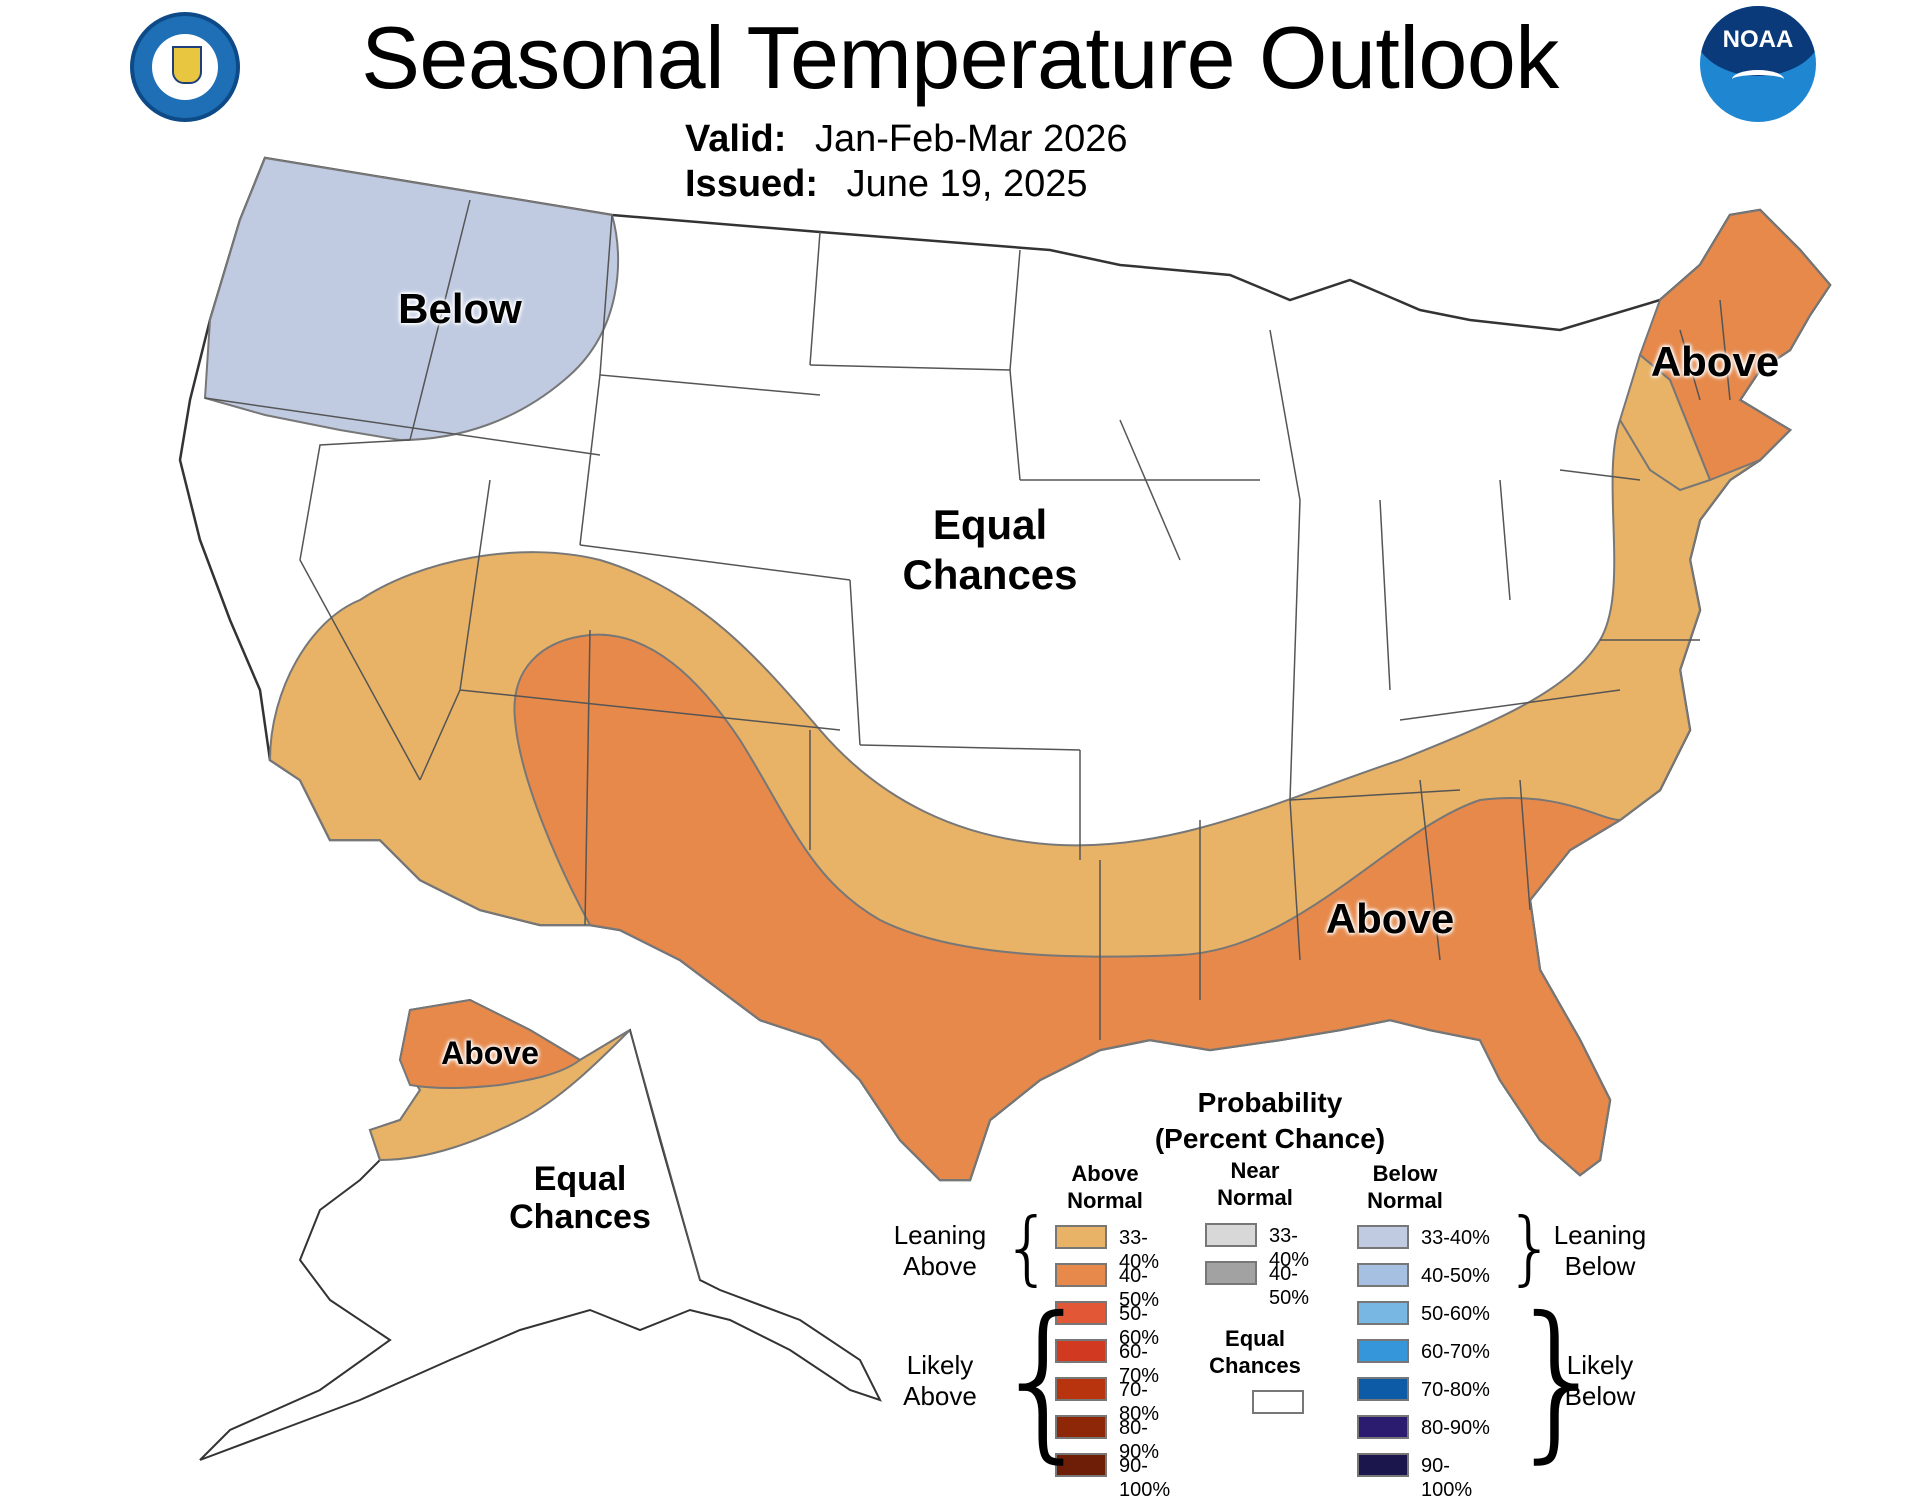 The width and height of the screenshot is (1920, 1502). I want to click on valid-label: Valid:, so click(736, 139).